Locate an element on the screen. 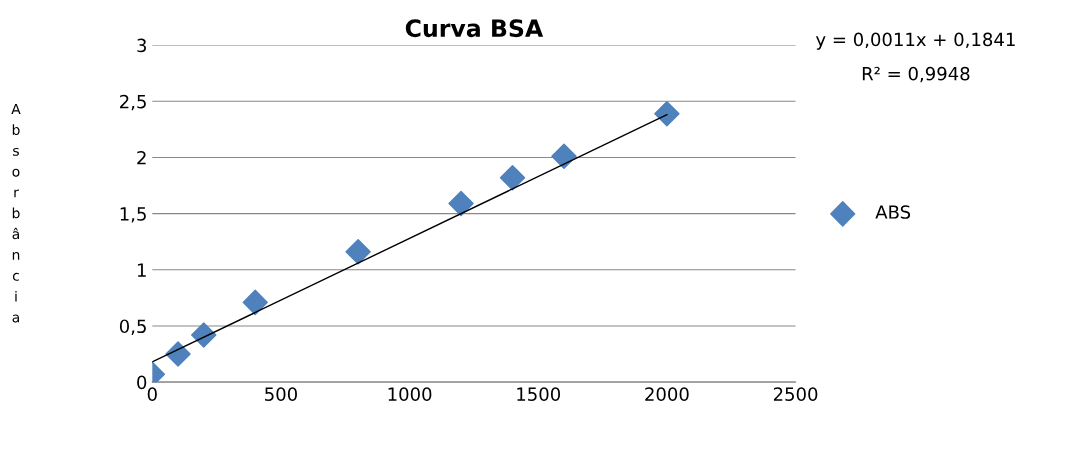 The height and width of the screenshot is (456, 1065). x-tick-label: 0 is located at coordinates (152, 394).